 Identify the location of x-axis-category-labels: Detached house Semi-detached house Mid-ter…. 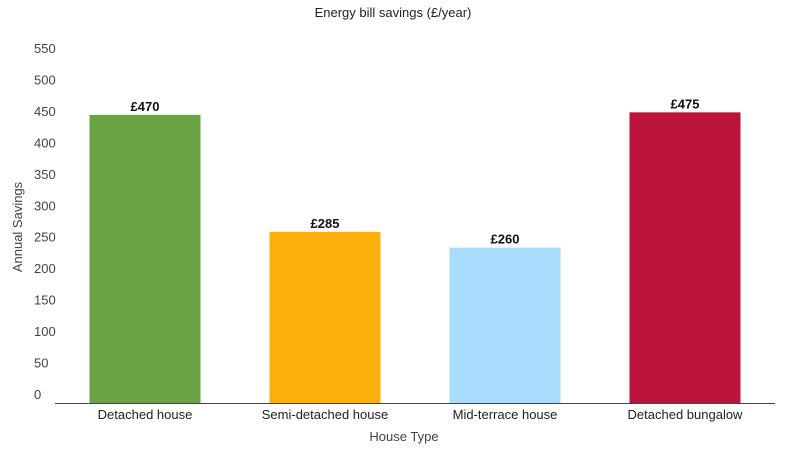
(420, 414).